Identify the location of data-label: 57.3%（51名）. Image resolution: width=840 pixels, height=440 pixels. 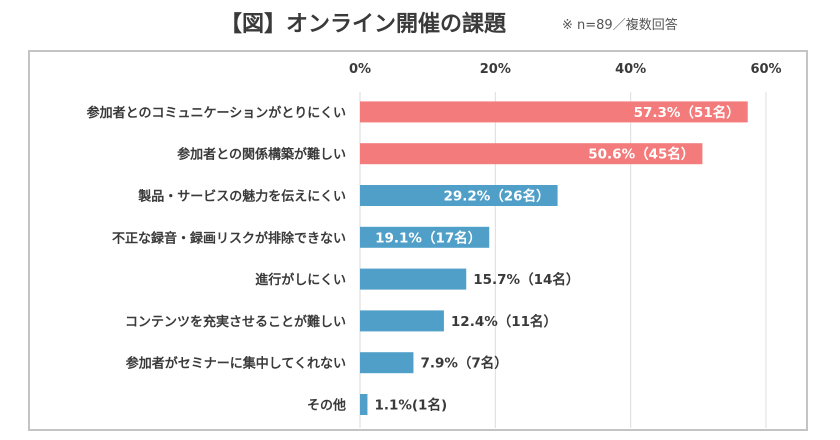
(687, 112).